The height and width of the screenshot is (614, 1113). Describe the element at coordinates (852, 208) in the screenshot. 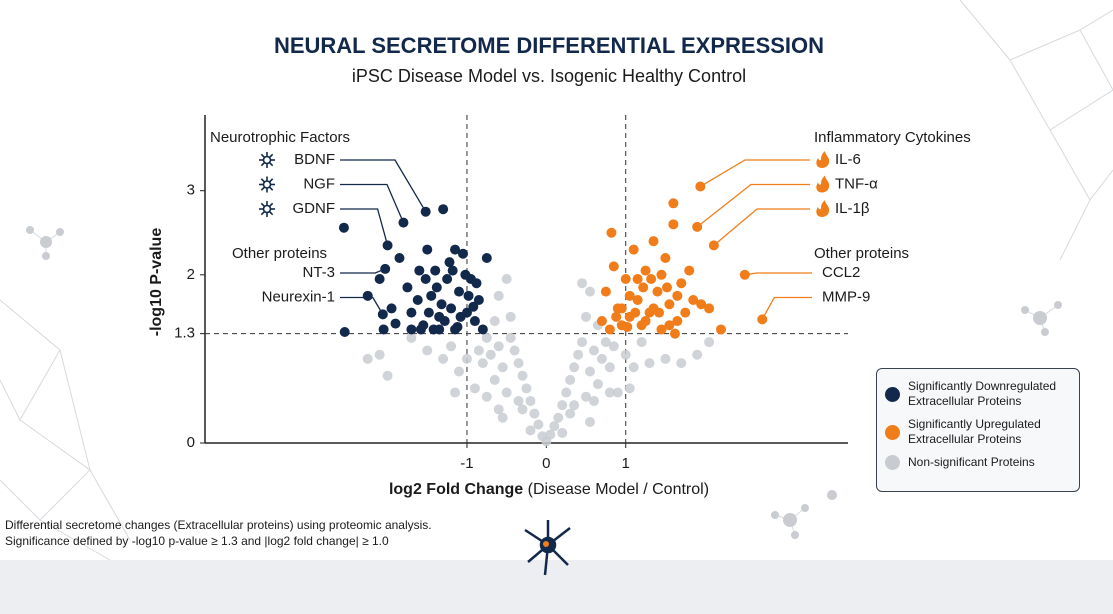

I see `annotation-label: IL-1β` at that location.